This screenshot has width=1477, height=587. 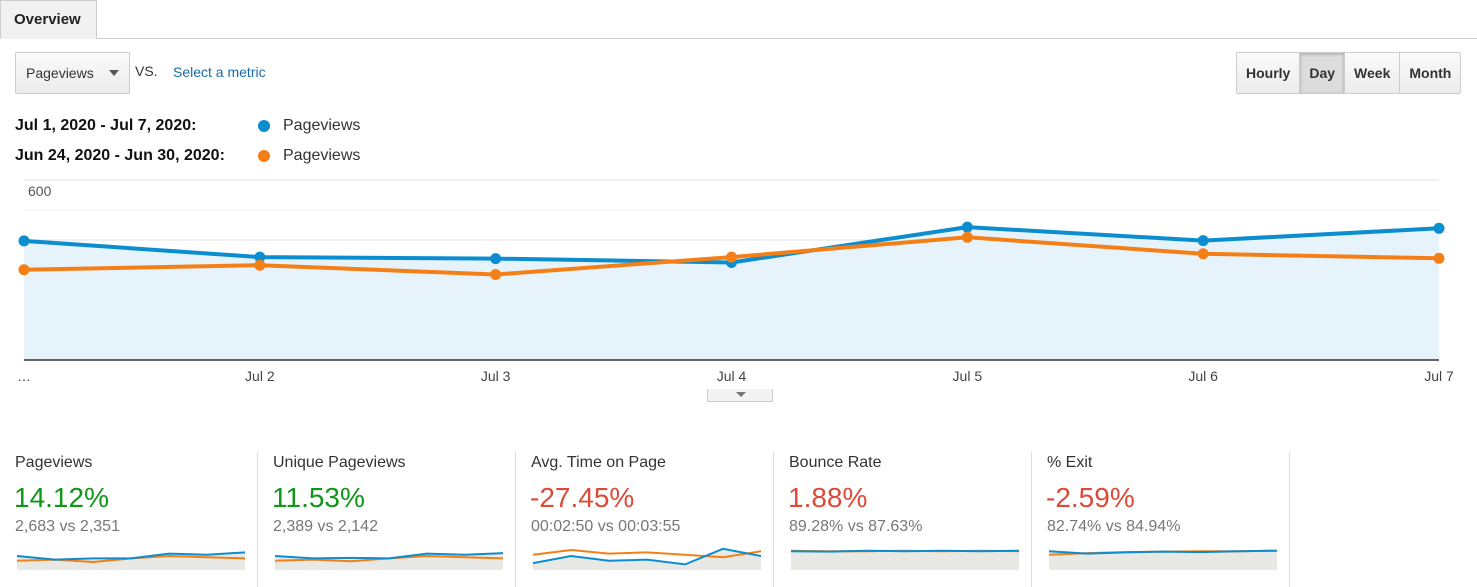 I want to click on scorecard-change: -2.59%, so click(x=1090, y=497).